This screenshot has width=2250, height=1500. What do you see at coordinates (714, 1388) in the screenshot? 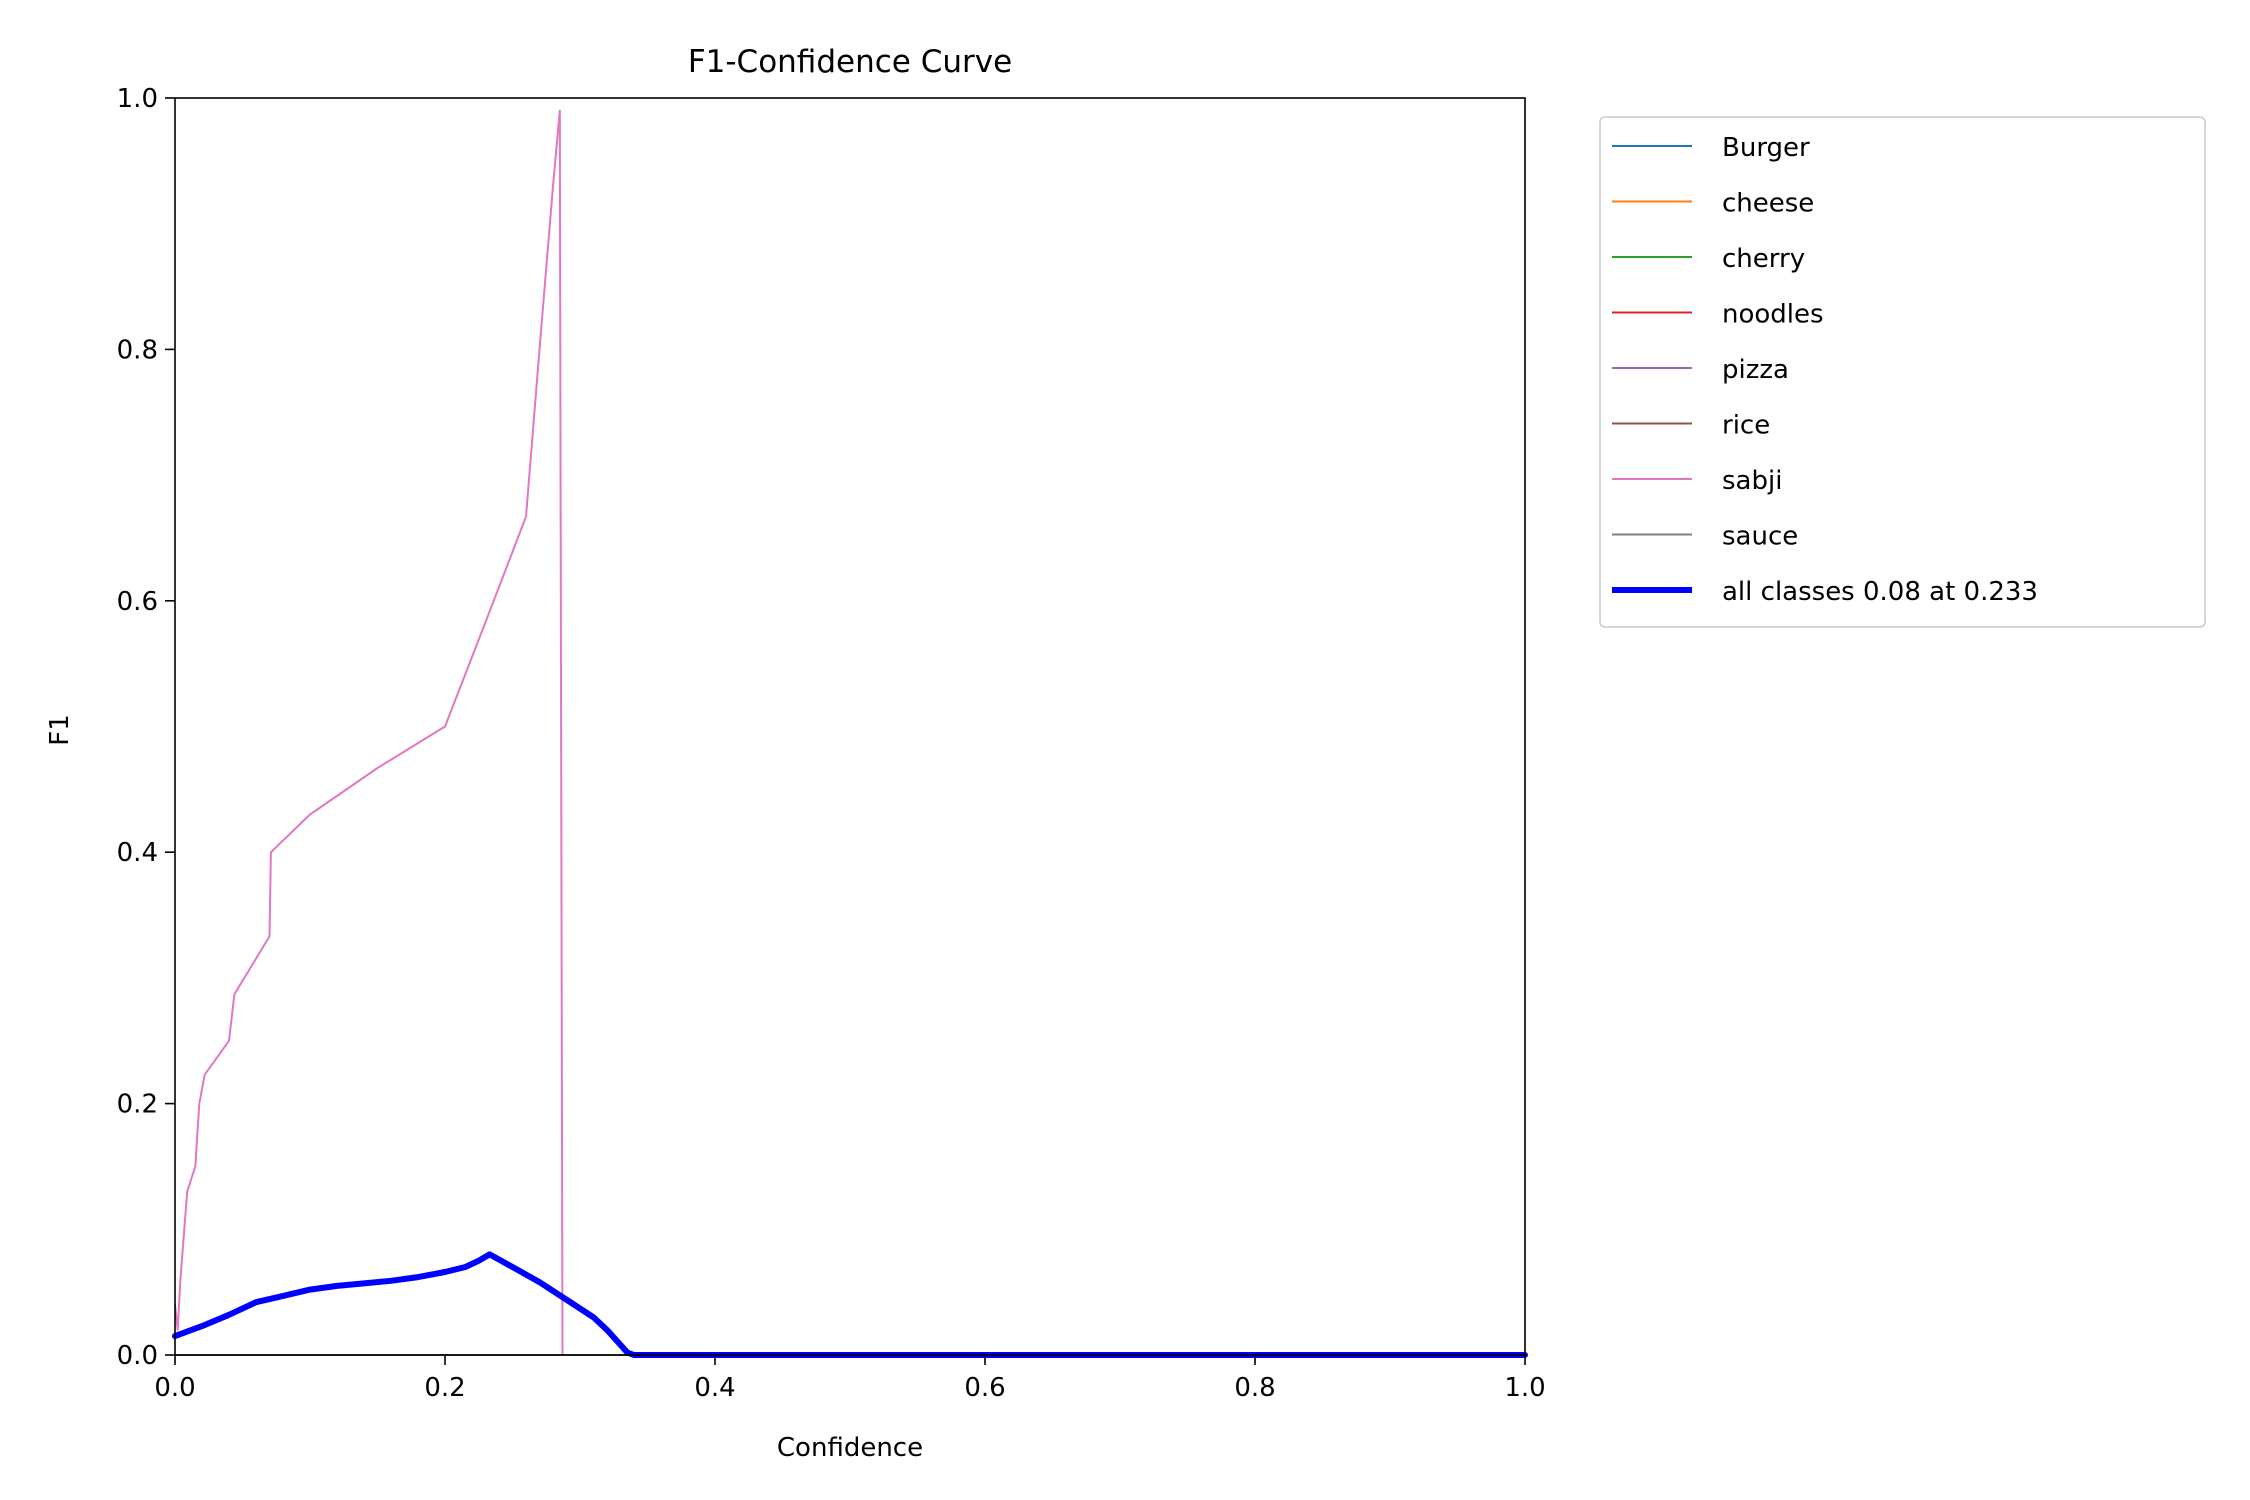
I see `x-tick-label: 0.4` at bounding box center [714, 1388].